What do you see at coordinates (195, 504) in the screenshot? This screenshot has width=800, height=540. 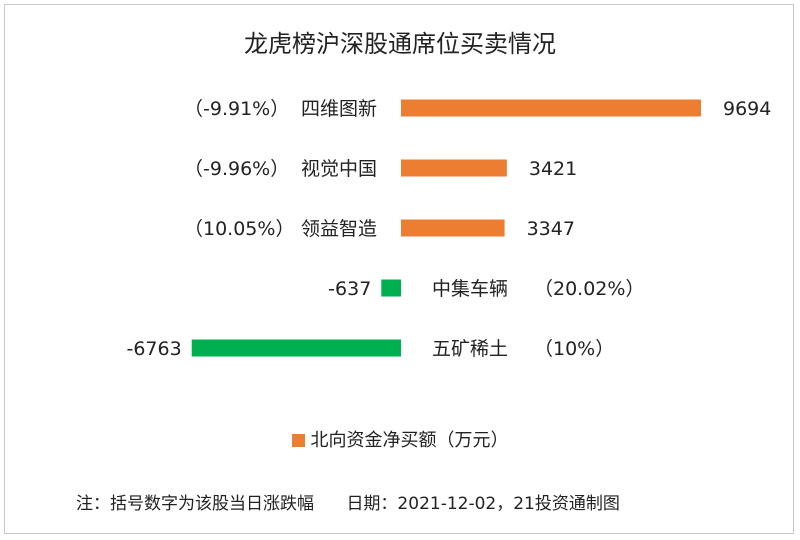 I see `note-text: 注：括号数字为该股当日涨跌幅` at bounding box center [195, 504].